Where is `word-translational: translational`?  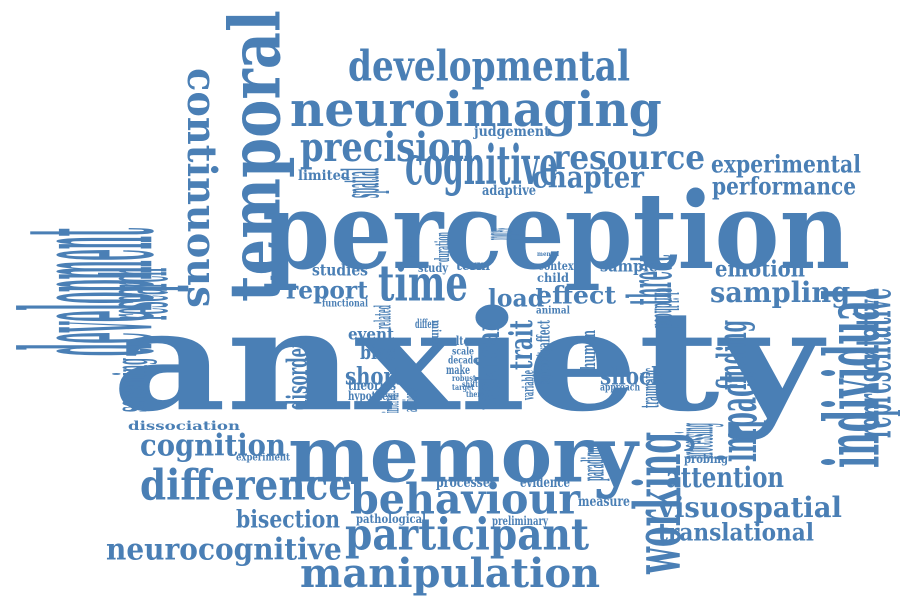 word-translational: translational is located at coordinates (736, 532).